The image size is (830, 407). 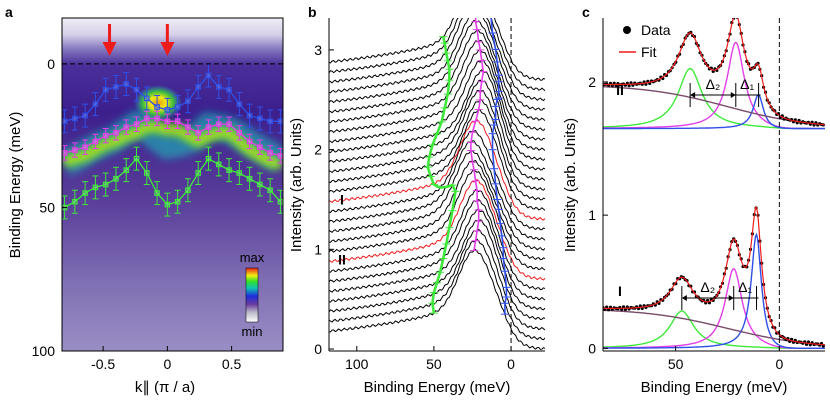 I want to click on panel-c-ytick-label: 0, so click(x=592, y=348).